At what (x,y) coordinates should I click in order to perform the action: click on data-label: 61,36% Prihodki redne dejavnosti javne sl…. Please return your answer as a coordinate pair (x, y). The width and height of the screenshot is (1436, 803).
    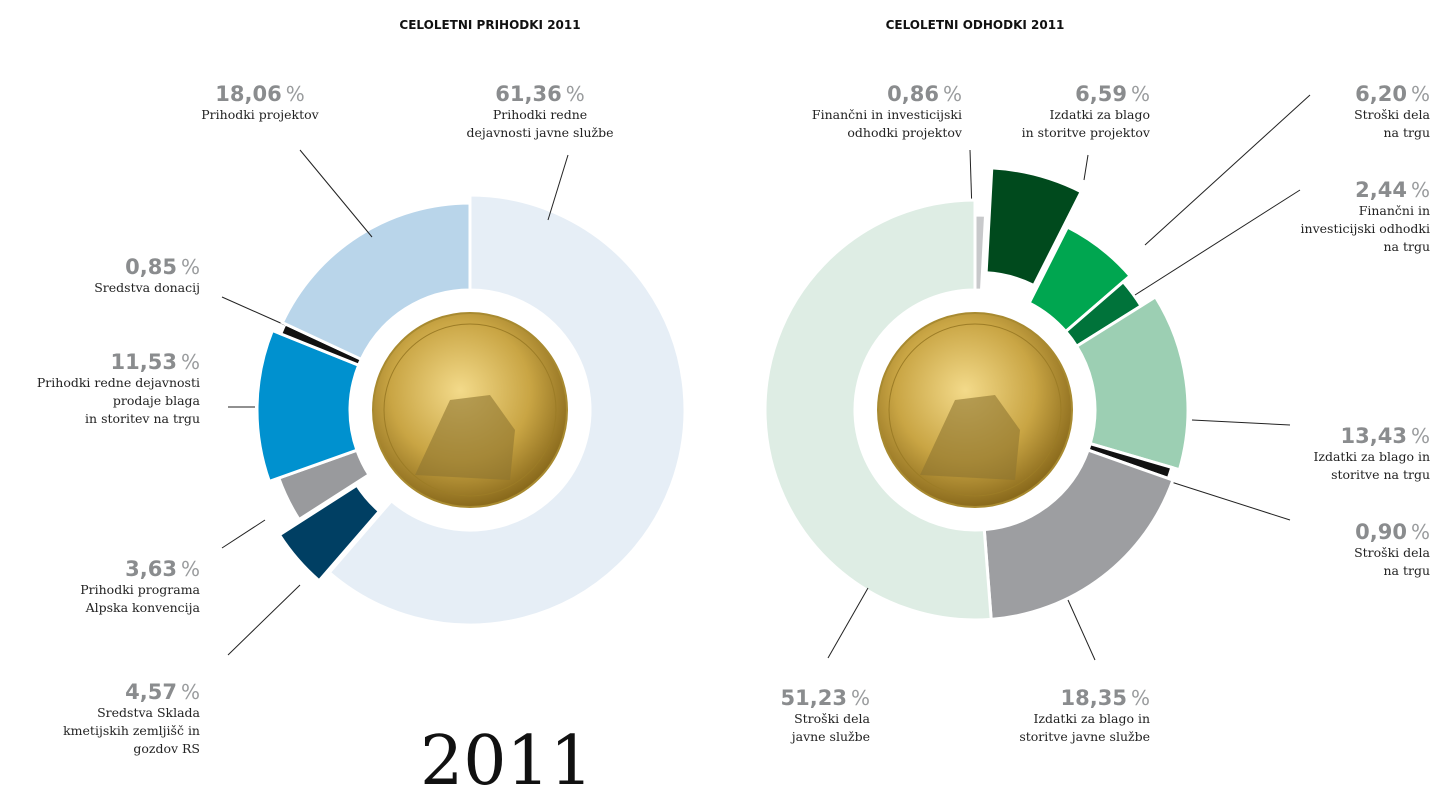
    Looking at the image, I should click on (540, 112).